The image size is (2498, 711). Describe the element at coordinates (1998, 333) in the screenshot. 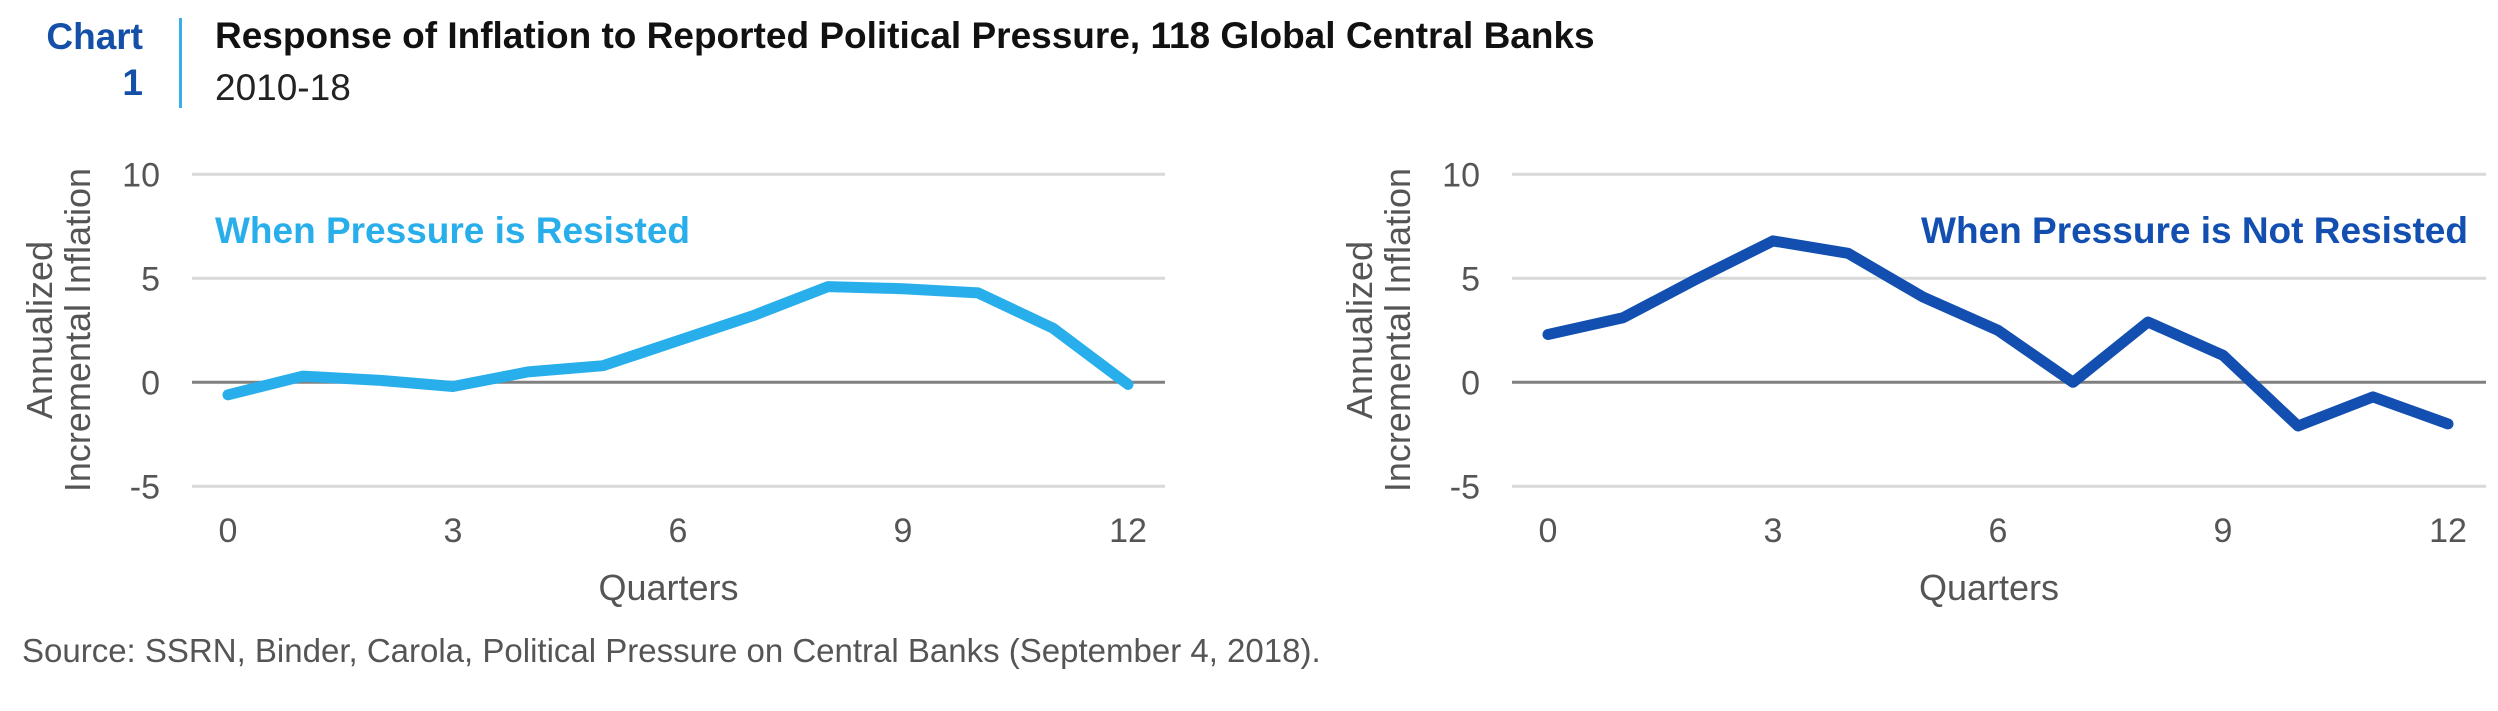

I see `series-line-not-resisted` at that location.